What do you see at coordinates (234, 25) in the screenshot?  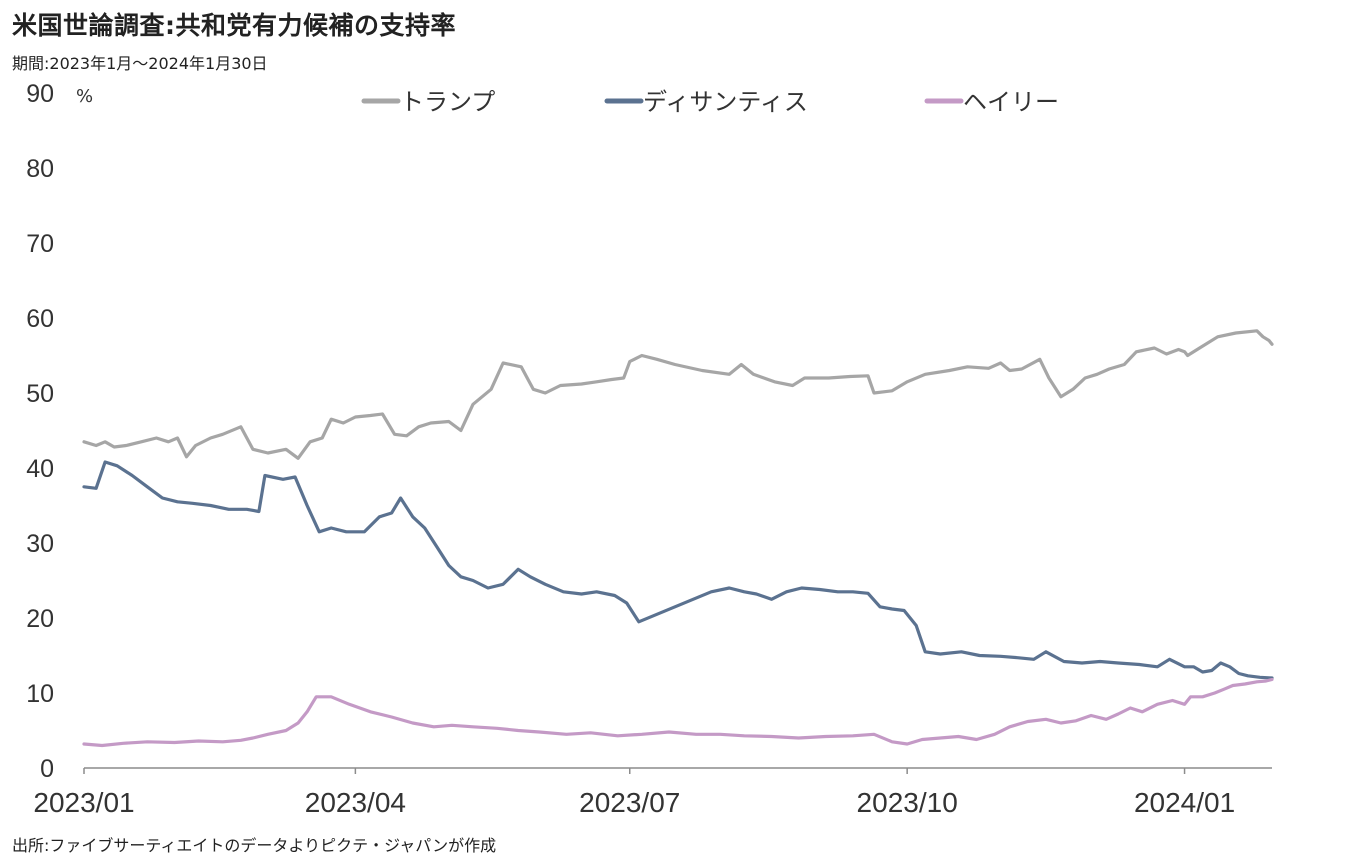 I see `chart-title: 米国世論調査:共和党有力候補の支持率` at bounding box center [234, 25].